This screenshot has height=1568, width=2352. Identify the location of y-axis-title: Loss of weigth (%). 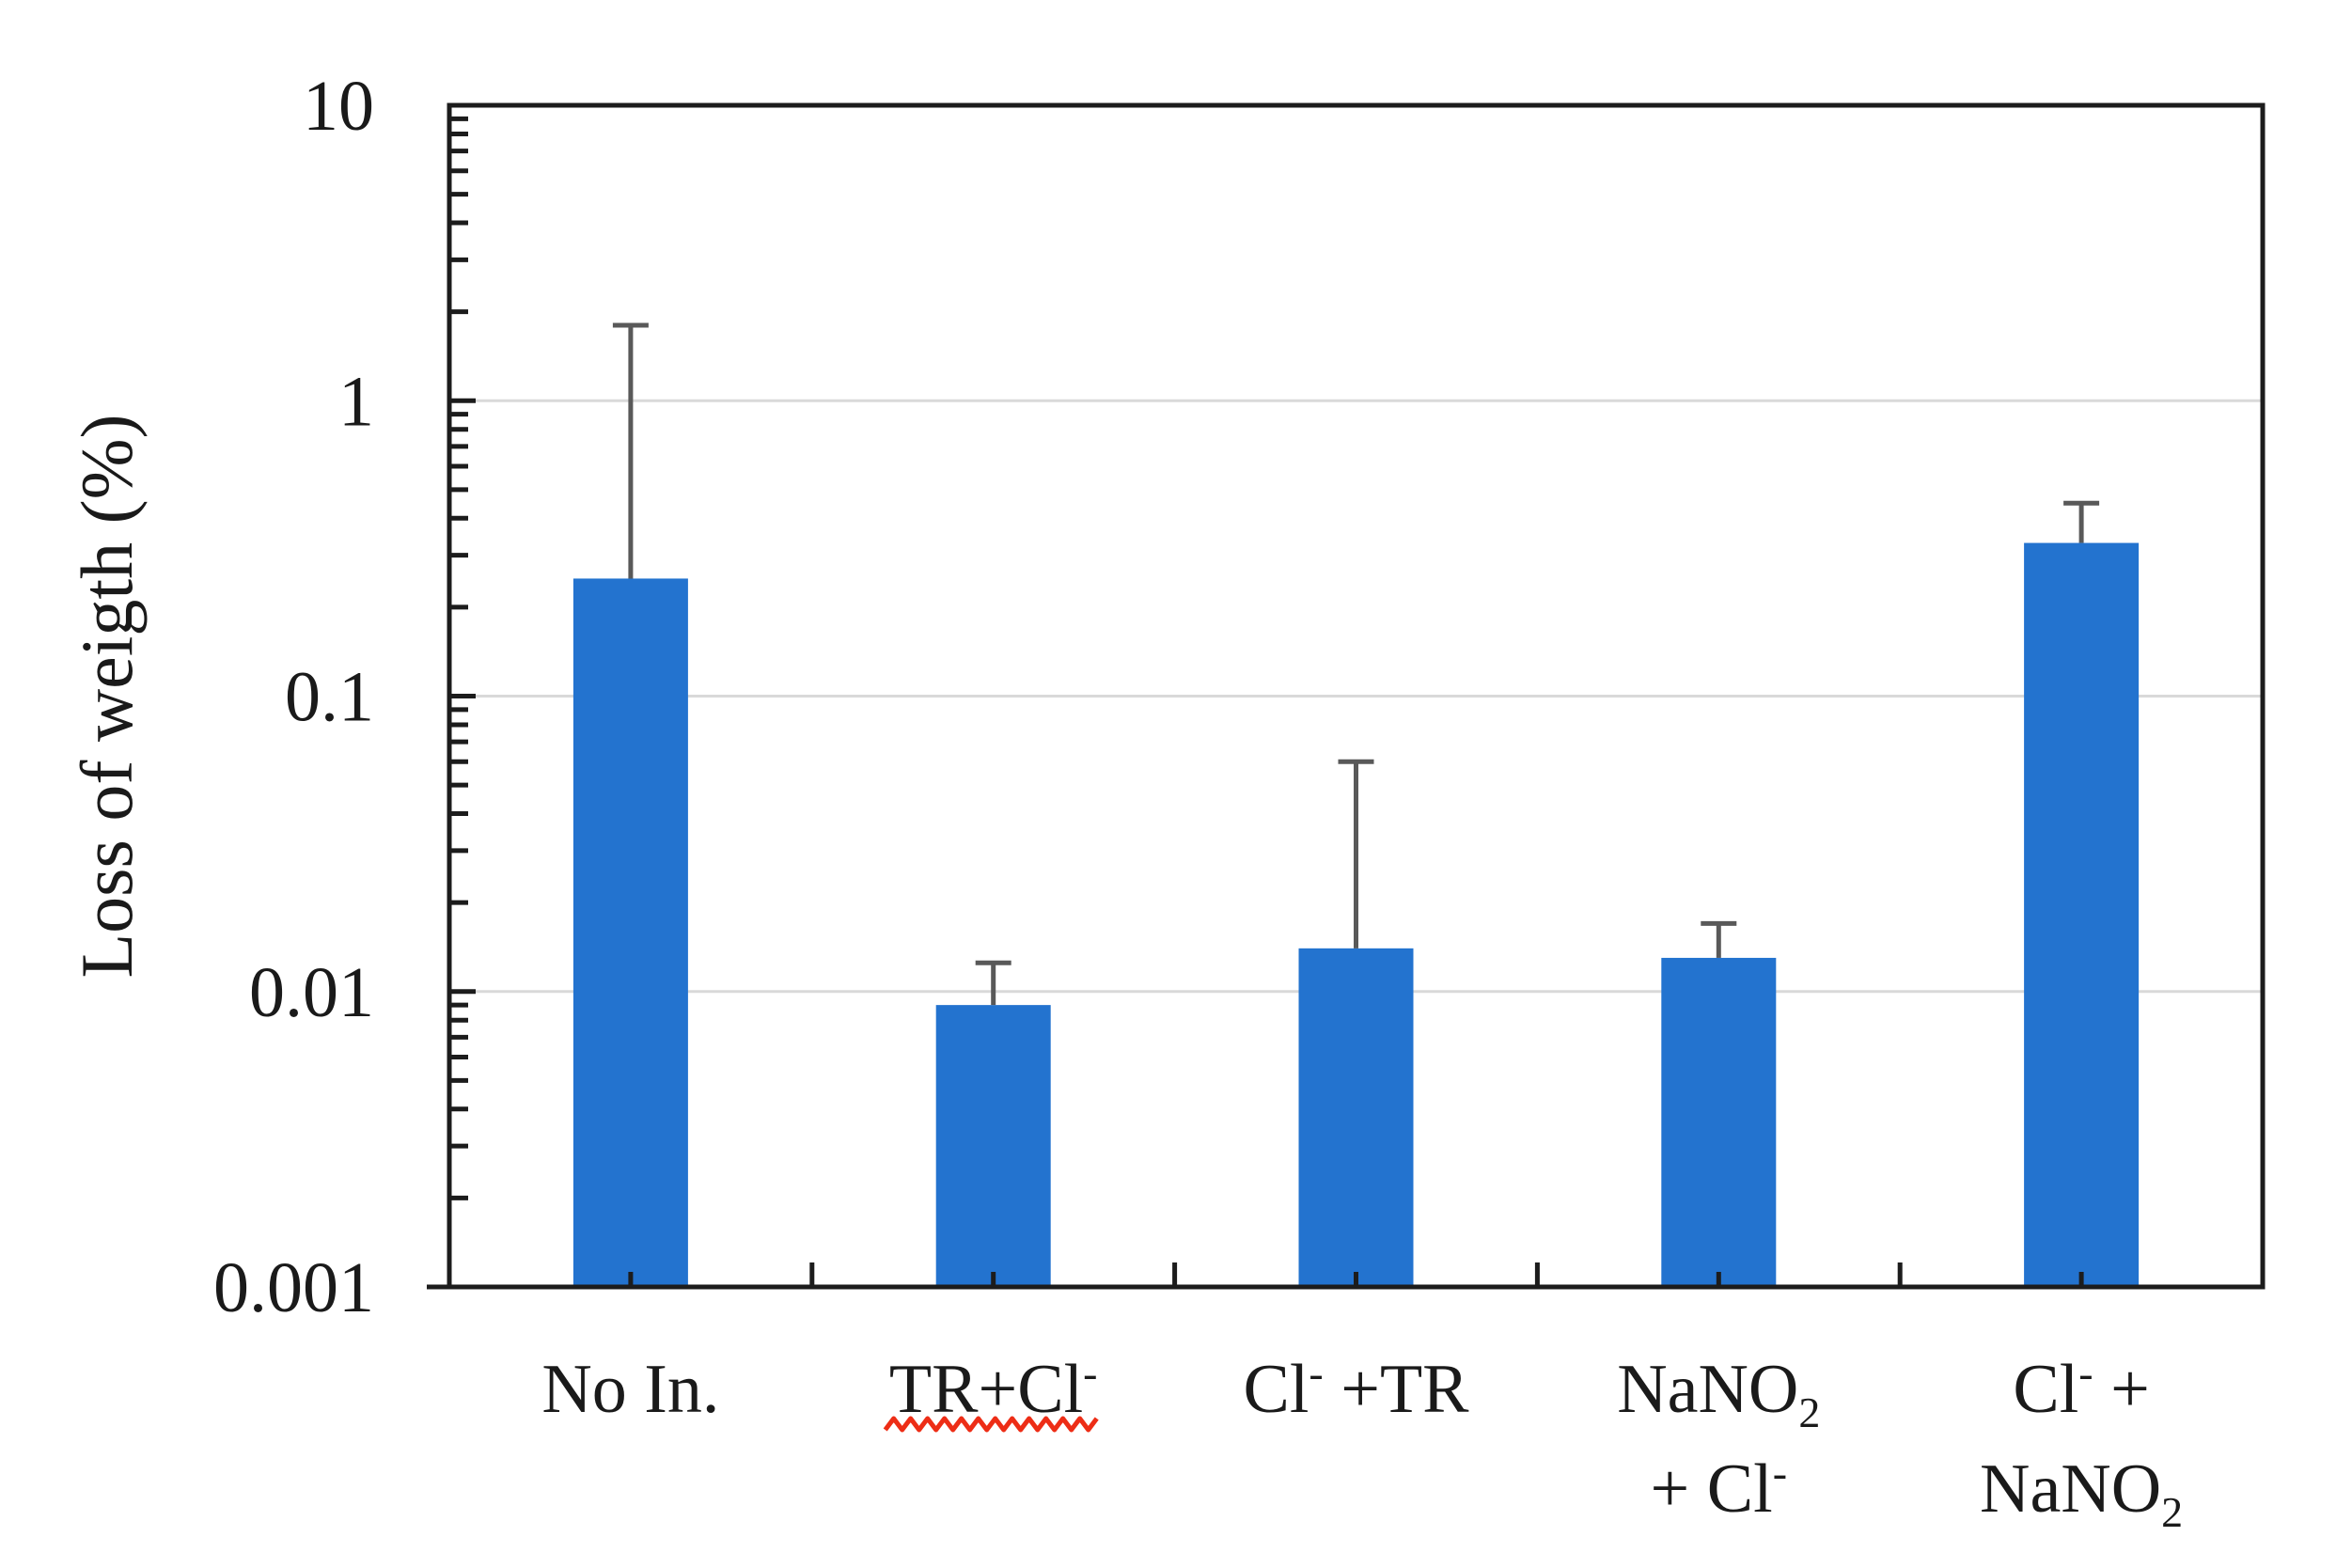
(107, 696).